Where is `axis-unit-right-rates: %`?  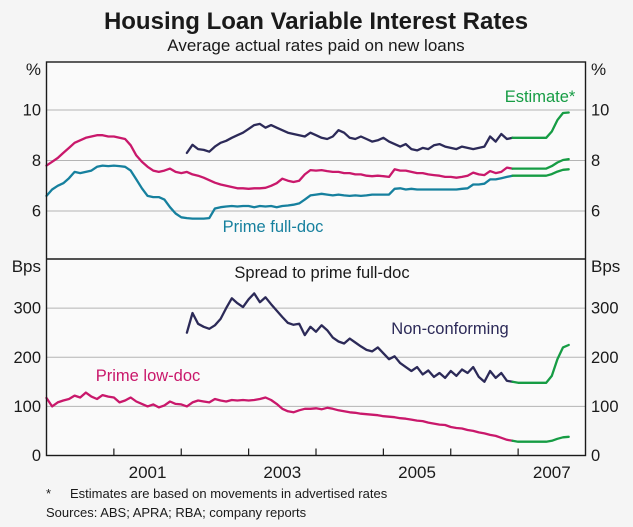 axis-unit-right-rates: % is located at coordinates (598, 69).